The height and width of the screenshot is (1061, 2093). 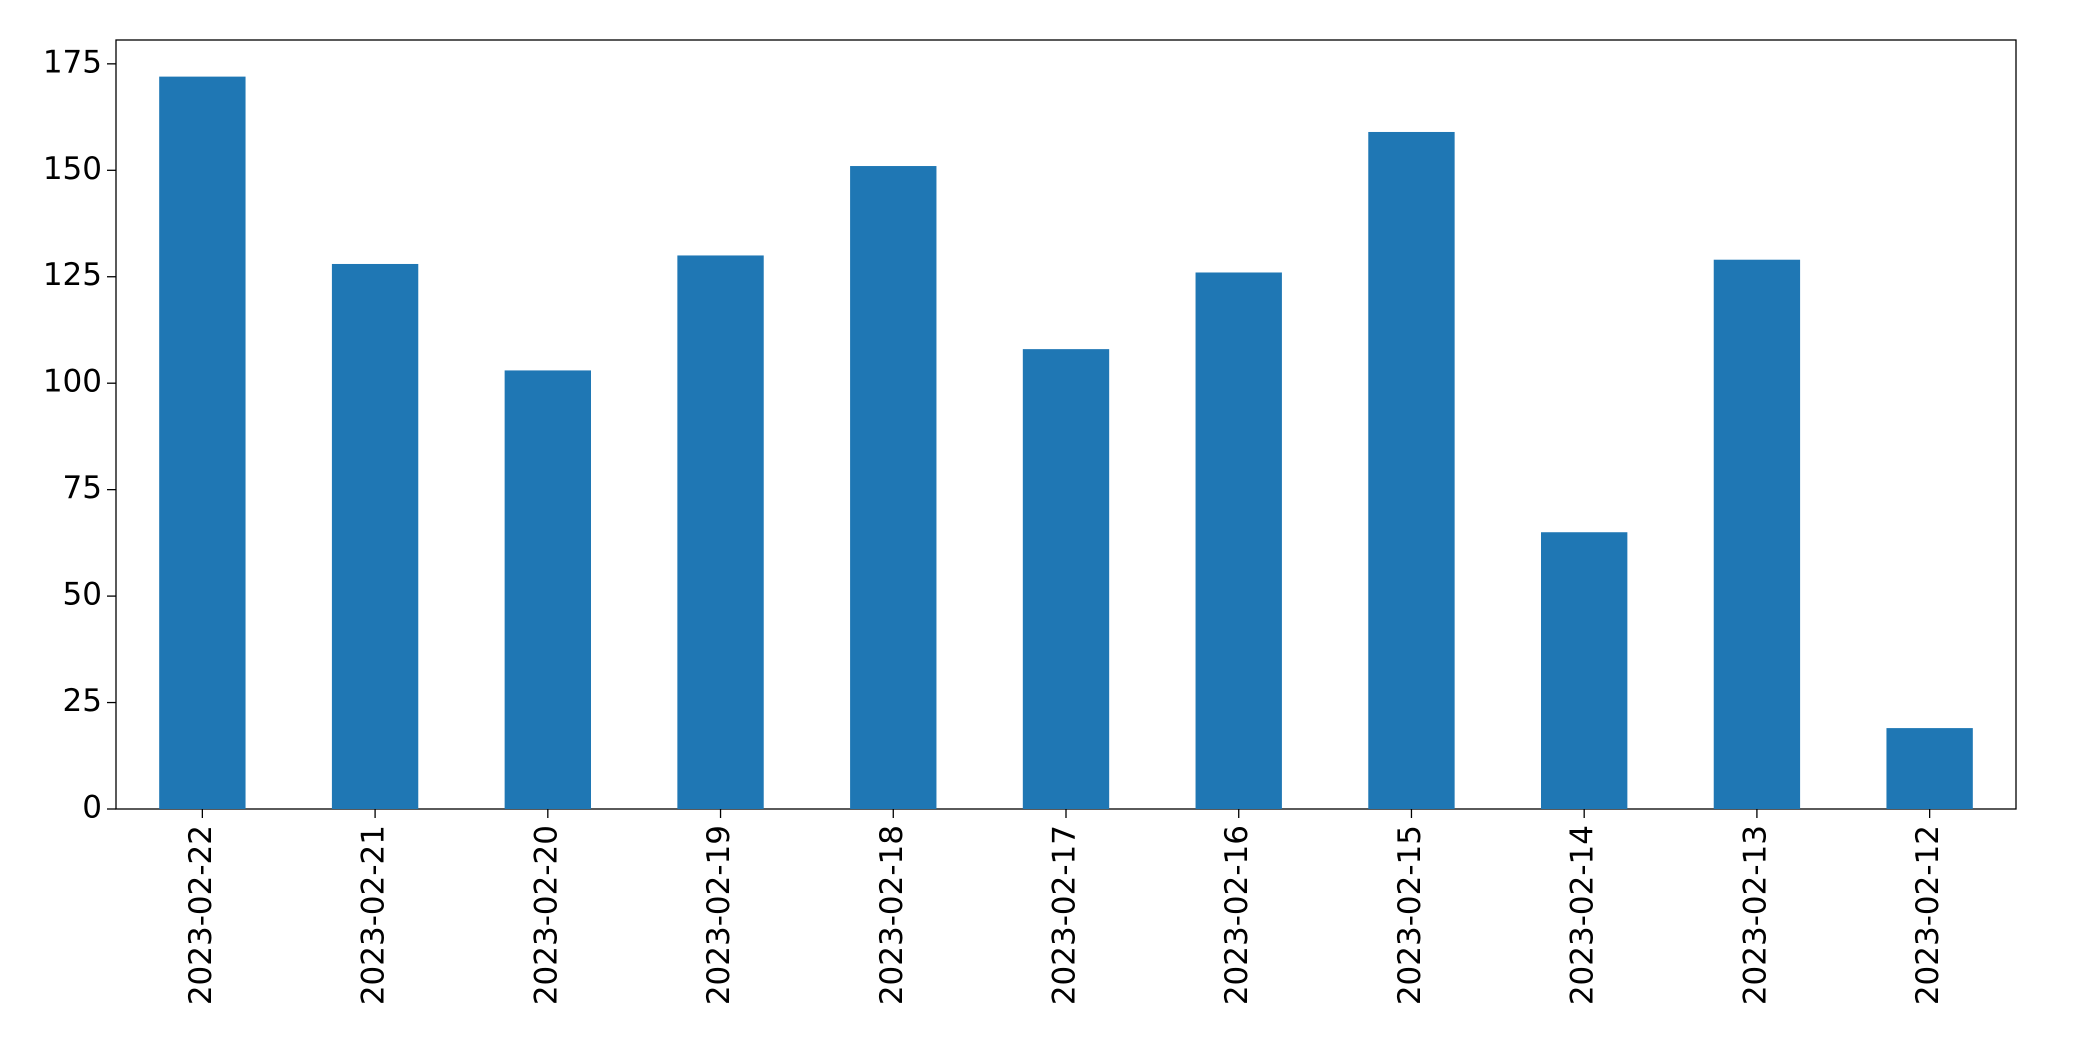 What do you see at coordinates (892, 915) in the screenshot?
I see `x-tick-label: 2023-02-18` at bounding box center [892, 915].